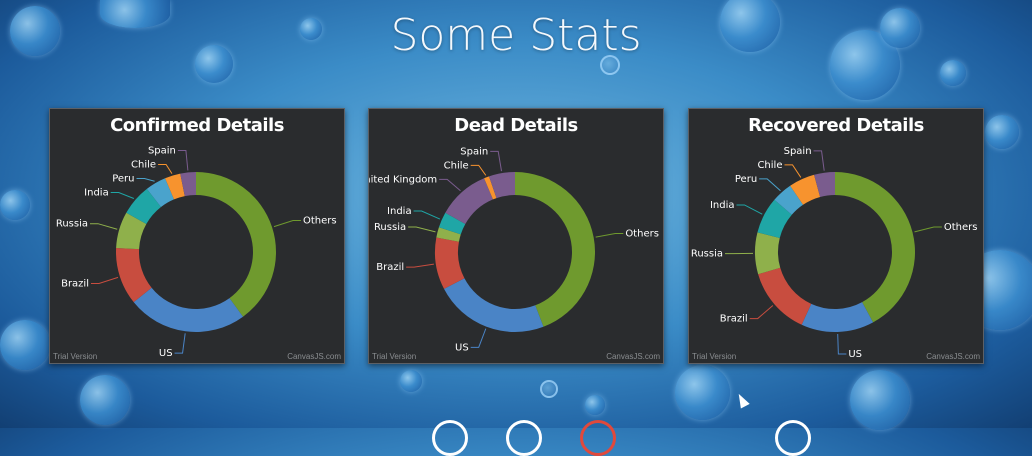 The width and height of the screenshot is (1032, 456). Describe the element at coordinates (516, 35) in the screenshot. I see `page-title: Some Stats` at that location.